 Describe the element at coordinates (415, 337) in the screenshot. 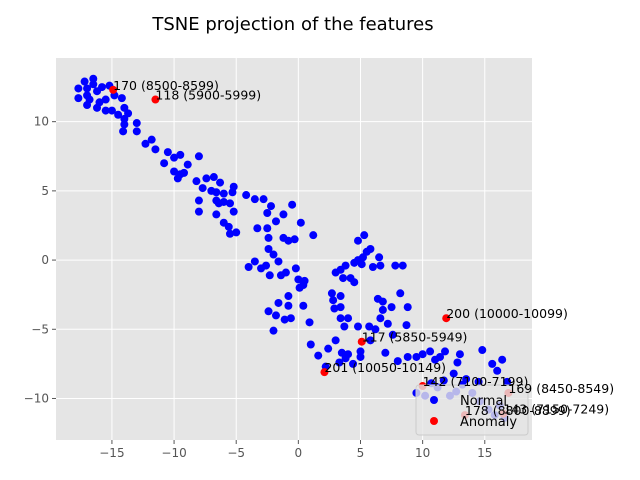

I see `anomaly-label: 117 (5850-5949)` at that location.